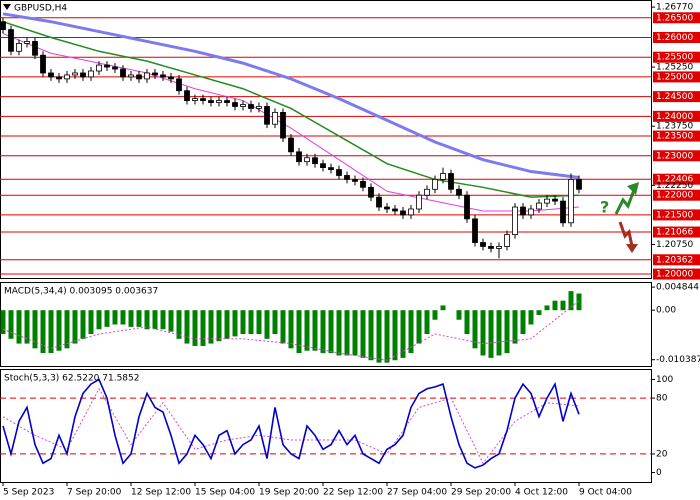 This screenshot has width=700, height=500. I want to click on down-arrow-head, so click(632, 248).